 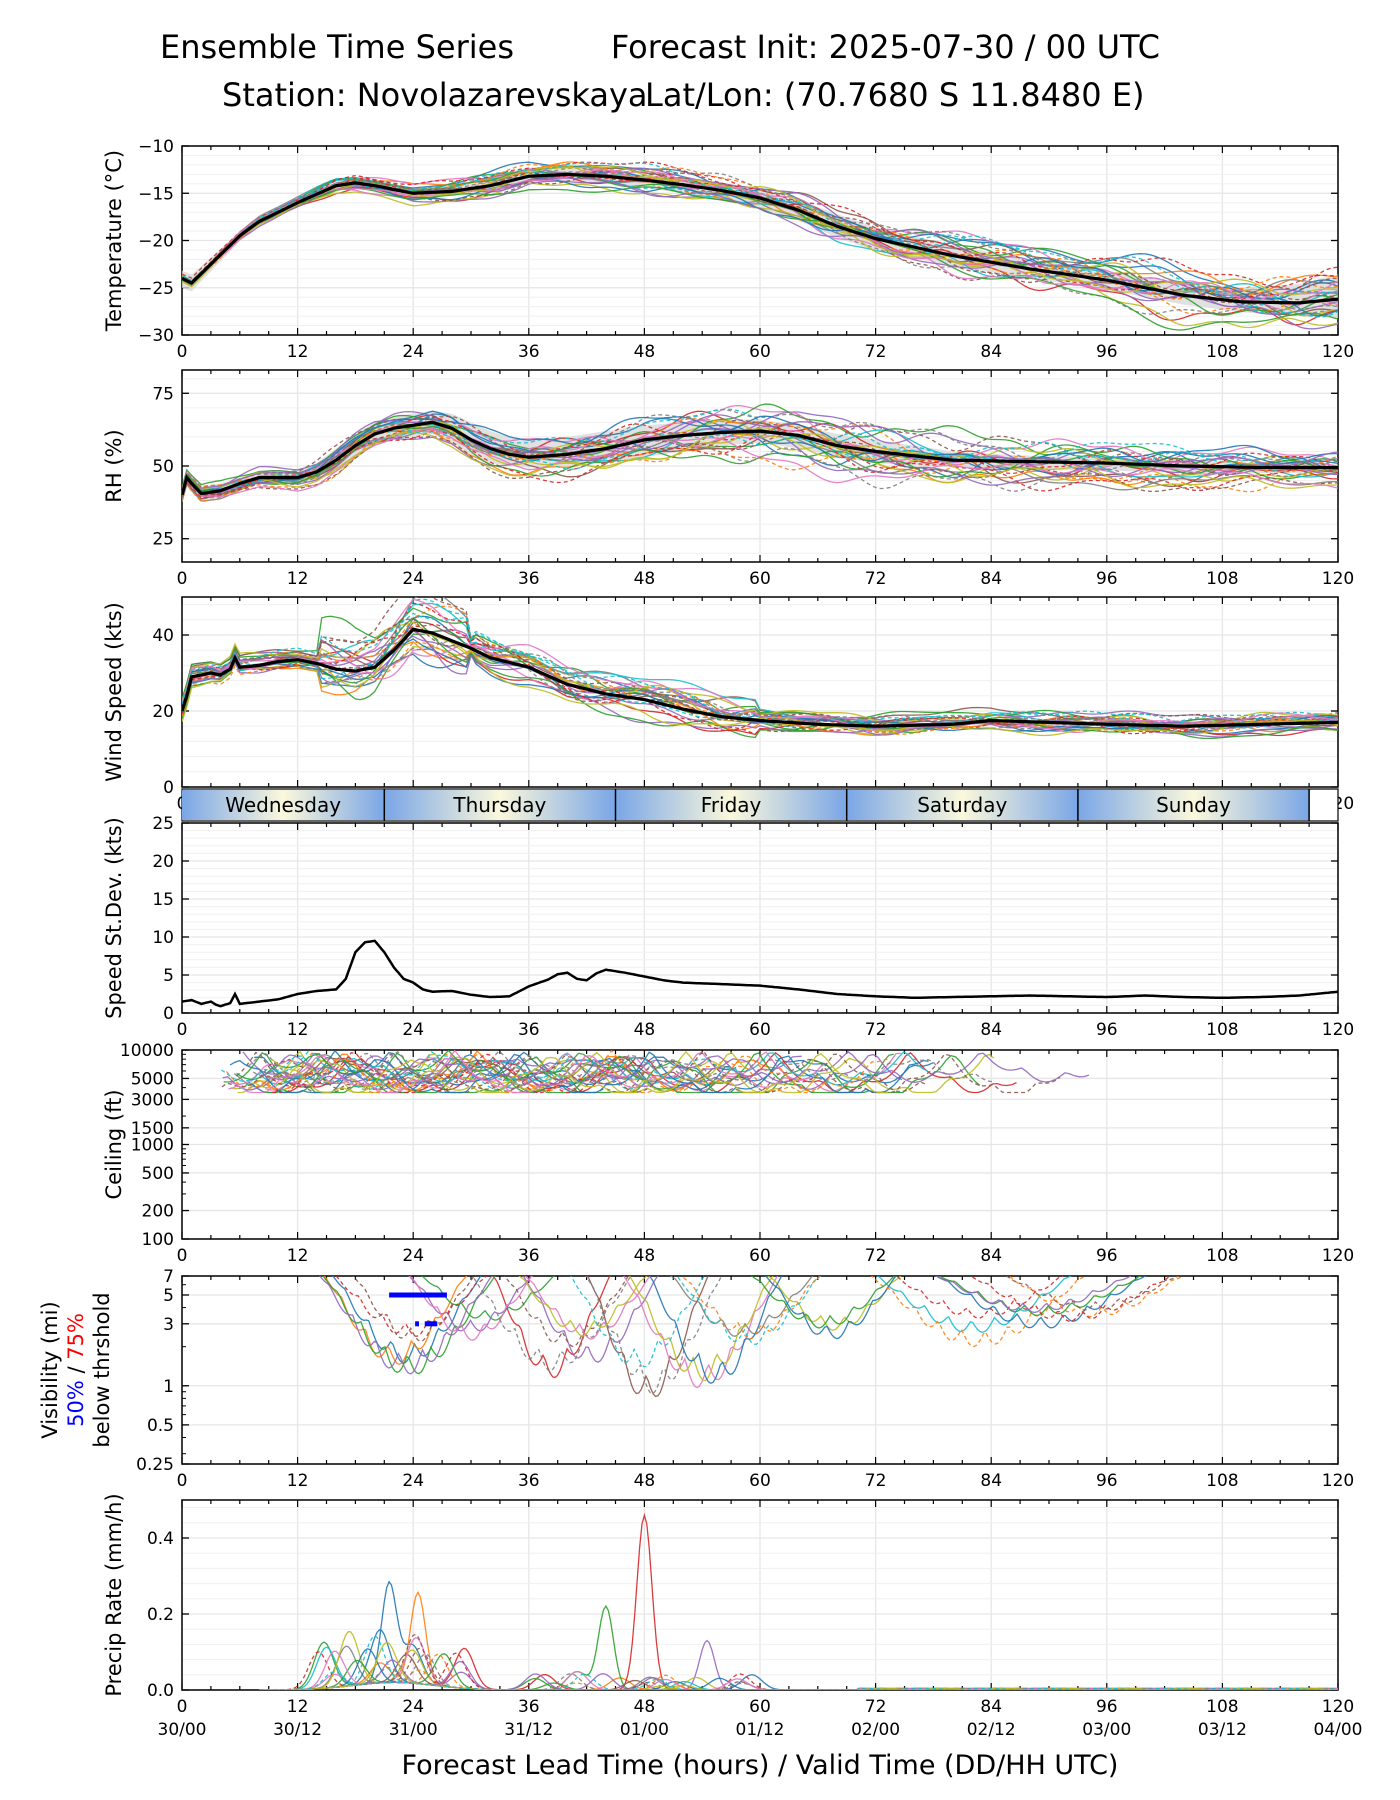 What do you see at coordinates (114, 1594) in the screenshot?
I see `precip-ylabel: Precip Rate (mm/h)` at bounding box center [114, 1594].